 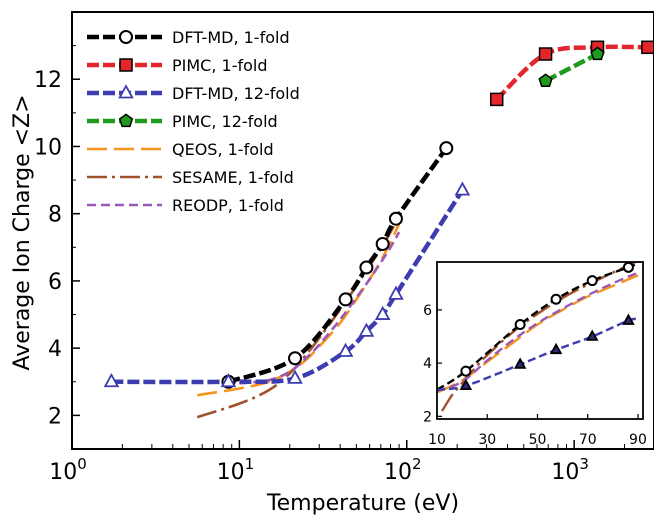 I want to click on x-tick-label: 10², so click(x=403, y=470).